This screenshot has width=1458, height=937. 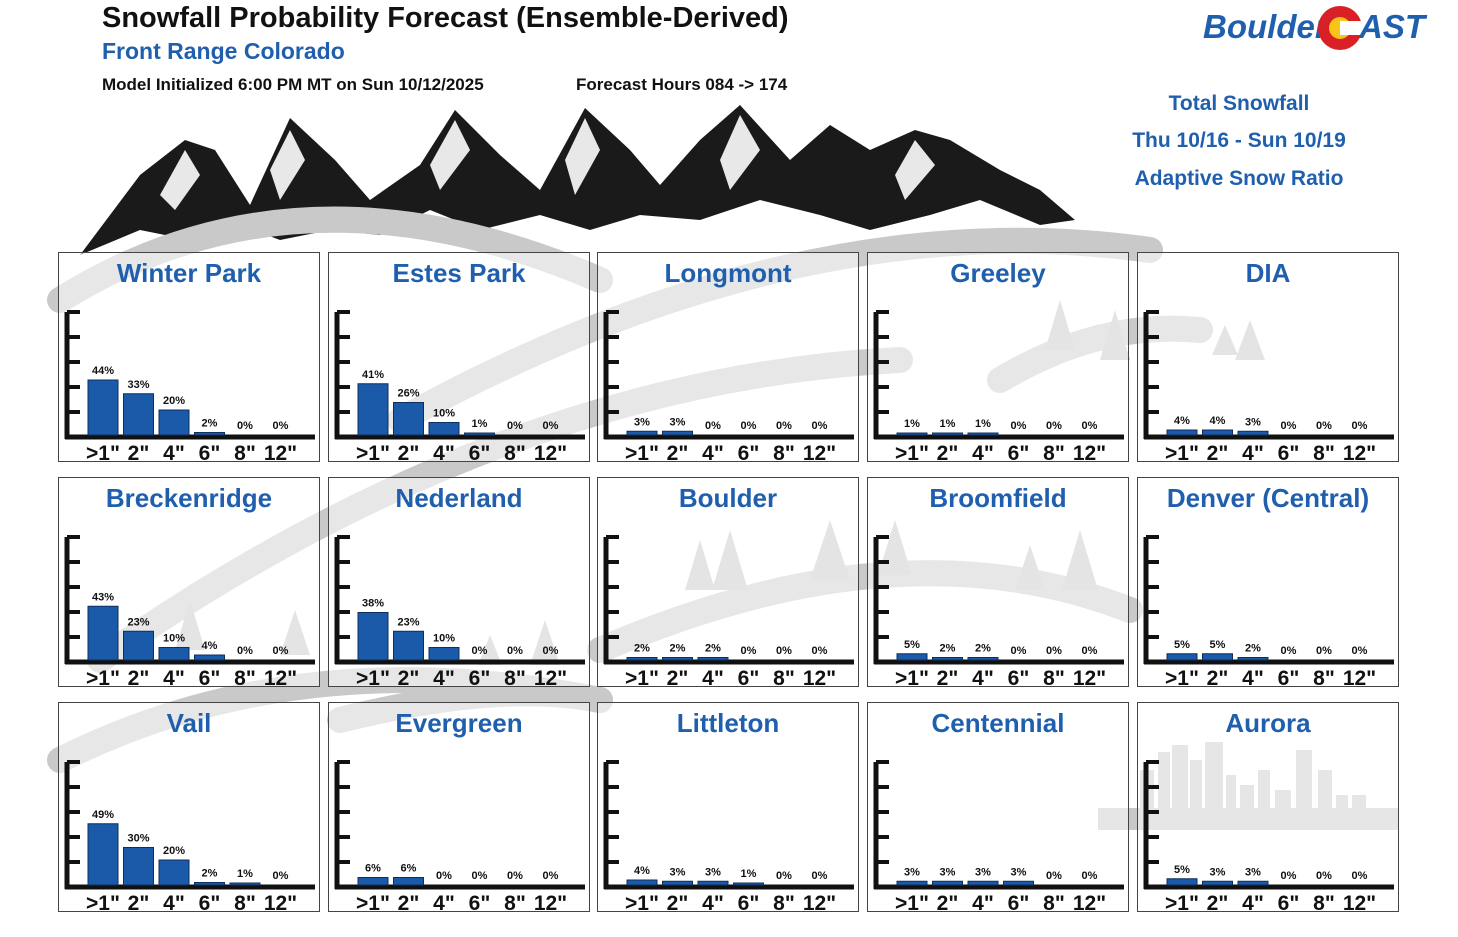 What do you see at coordinates (728, 357) in the screenshot?
I see `panel-longmont: Longmont 3% >1" 3% 2" 0% 4" 0% 6" 0% 8" 0% 12"` at bounding box center [728, 357].